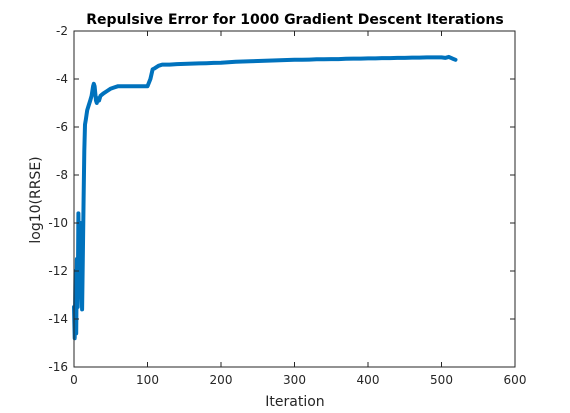 This screenshot has height=413, width=570. What do you see at coordinates (62, 31) in the screenshot?
I see `y-tick-label: -2` at bounding box center [62, 31].